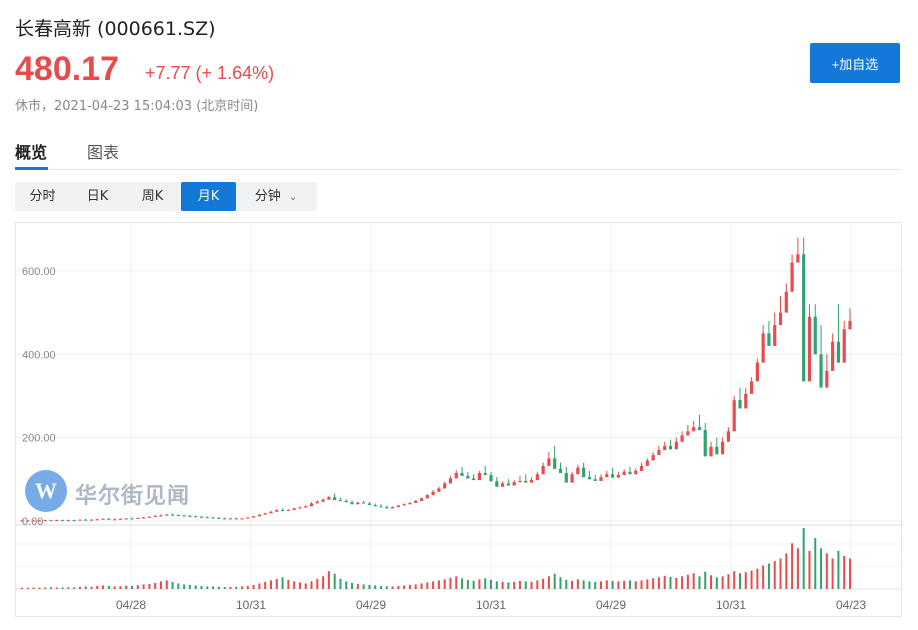 The image size is (918, 630). What do you see at coordinates (855, 63) in the screenshot?
I see `add-watchlist-button: +加自选` at bounding box center [855, 63].